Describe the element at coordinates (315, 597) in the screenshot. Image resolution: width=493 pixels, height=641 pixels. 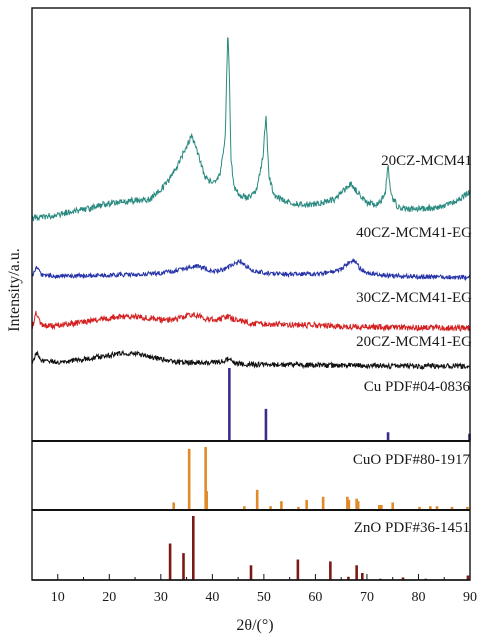
I see `x-tick-label: 60` at that location.